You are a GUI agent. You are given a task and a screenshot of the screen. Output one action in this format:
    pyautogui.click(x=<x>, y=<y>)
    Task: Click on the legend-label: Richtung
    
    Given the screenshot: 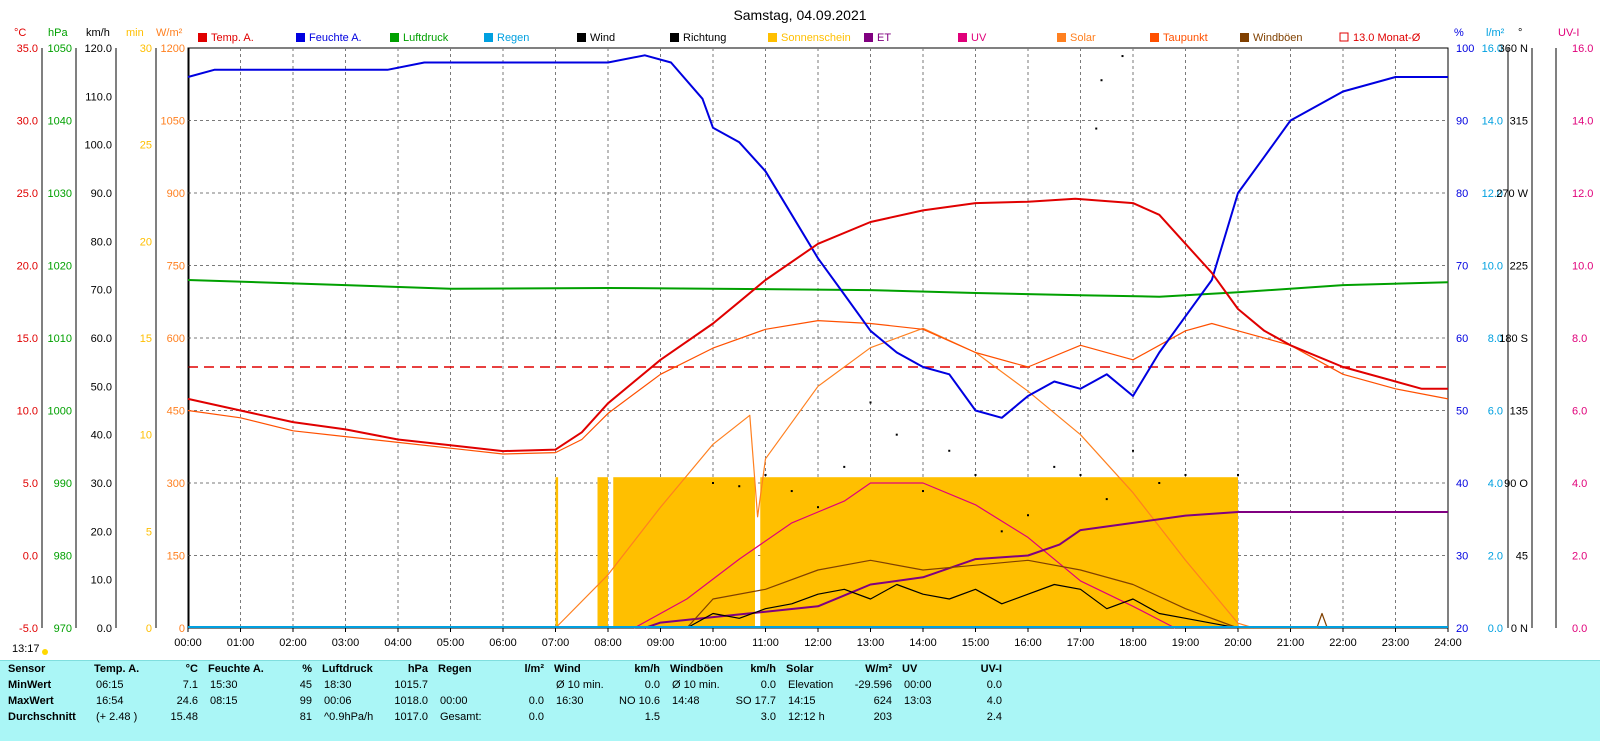 What is the action you would take?
    pyautogui.click(x=704, y=38)
    